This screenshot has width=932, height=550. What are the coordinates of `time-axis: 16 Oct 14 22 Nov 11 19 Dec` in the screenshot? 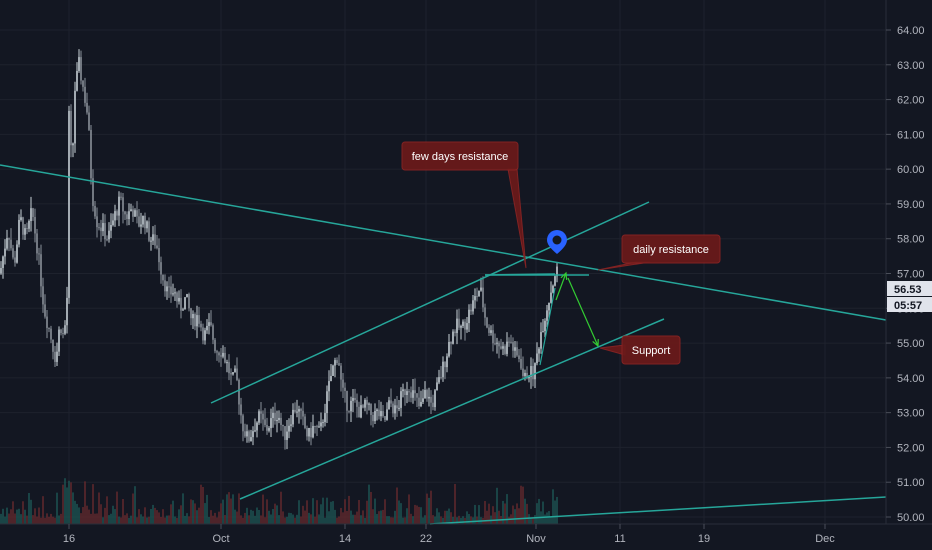 It's located at (449, 534).